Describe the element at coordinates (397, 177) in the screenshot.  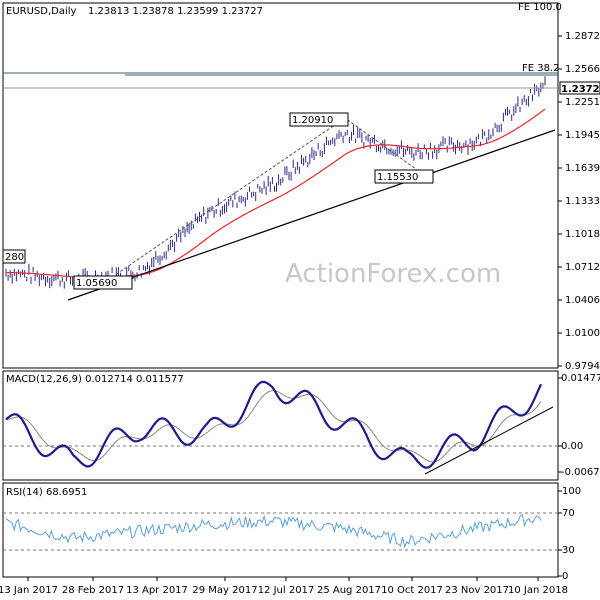
I see `annotation-pullback: 1.15530` at that location.